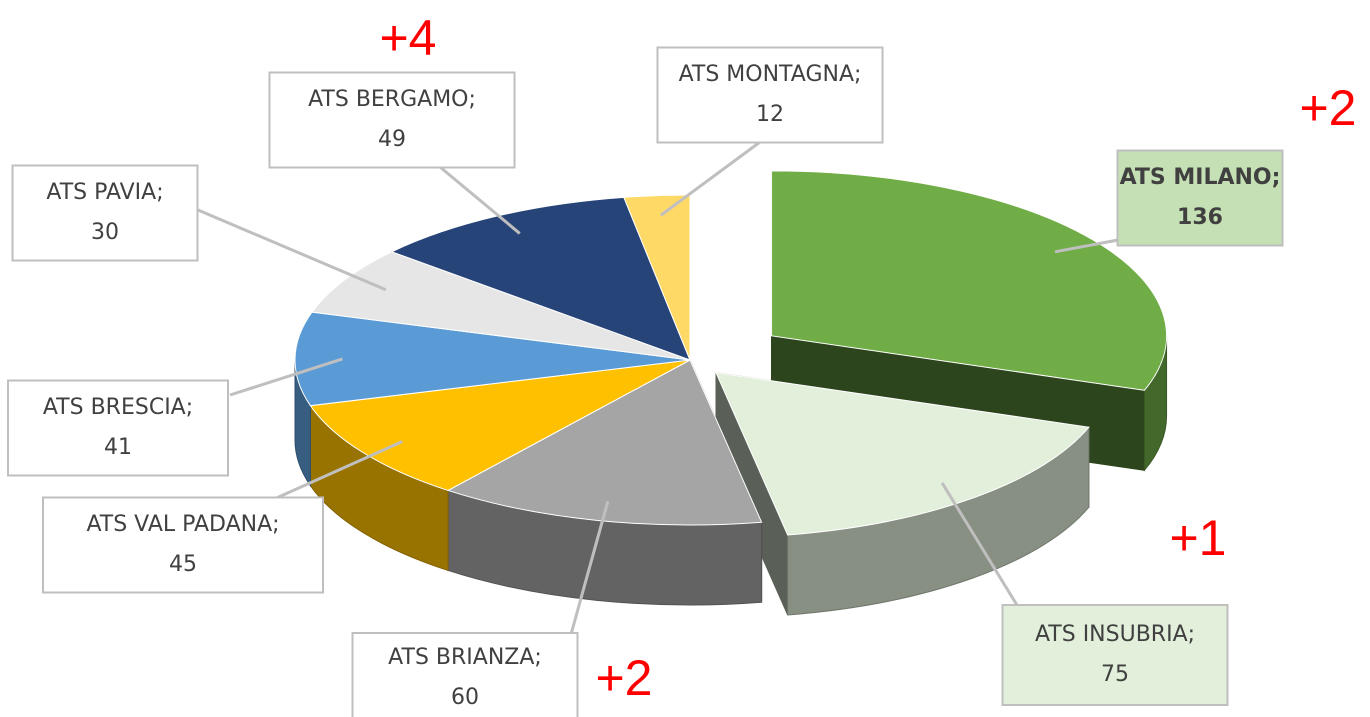 Image resolution: width=1370 pixels, height=717 pixels. I want to click on label-category: ATS BRIANZA;, so click(465, 657).